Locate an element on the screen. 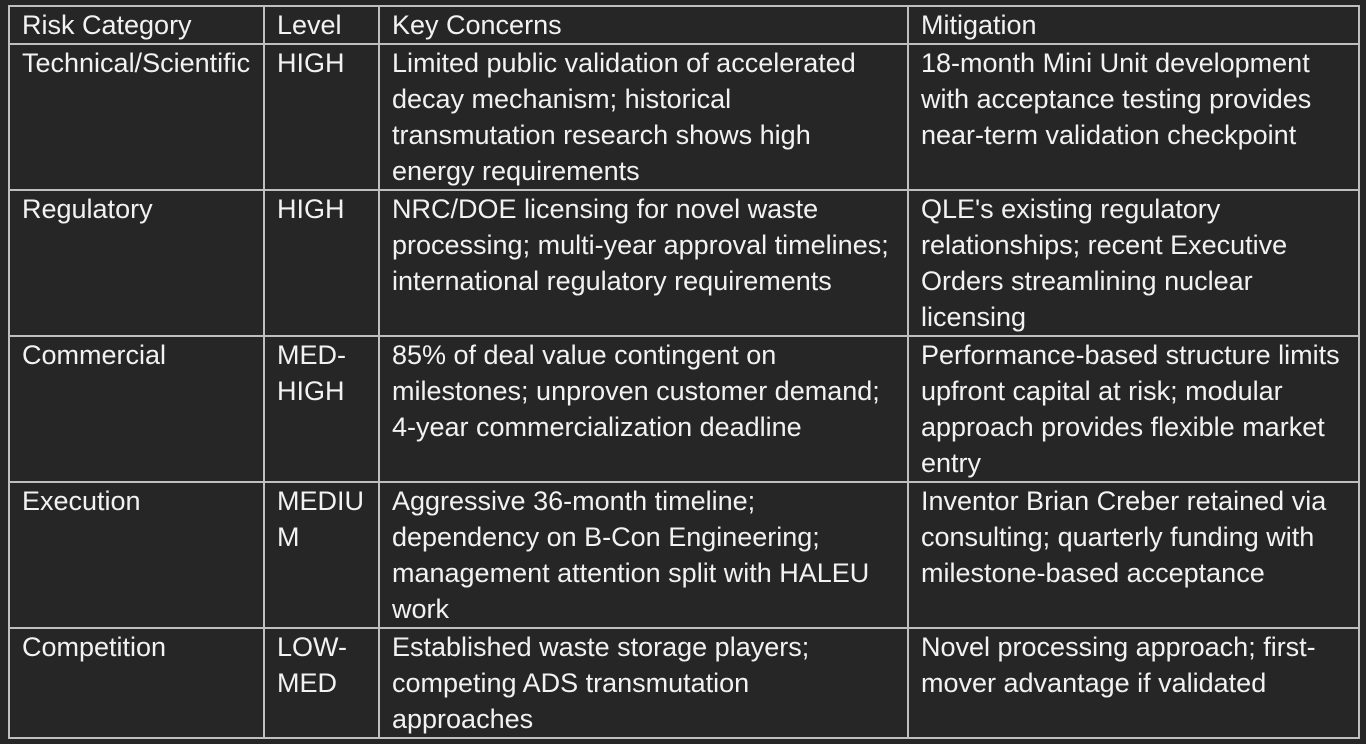  table-cell: Competition is located at coordinates (136, 683).